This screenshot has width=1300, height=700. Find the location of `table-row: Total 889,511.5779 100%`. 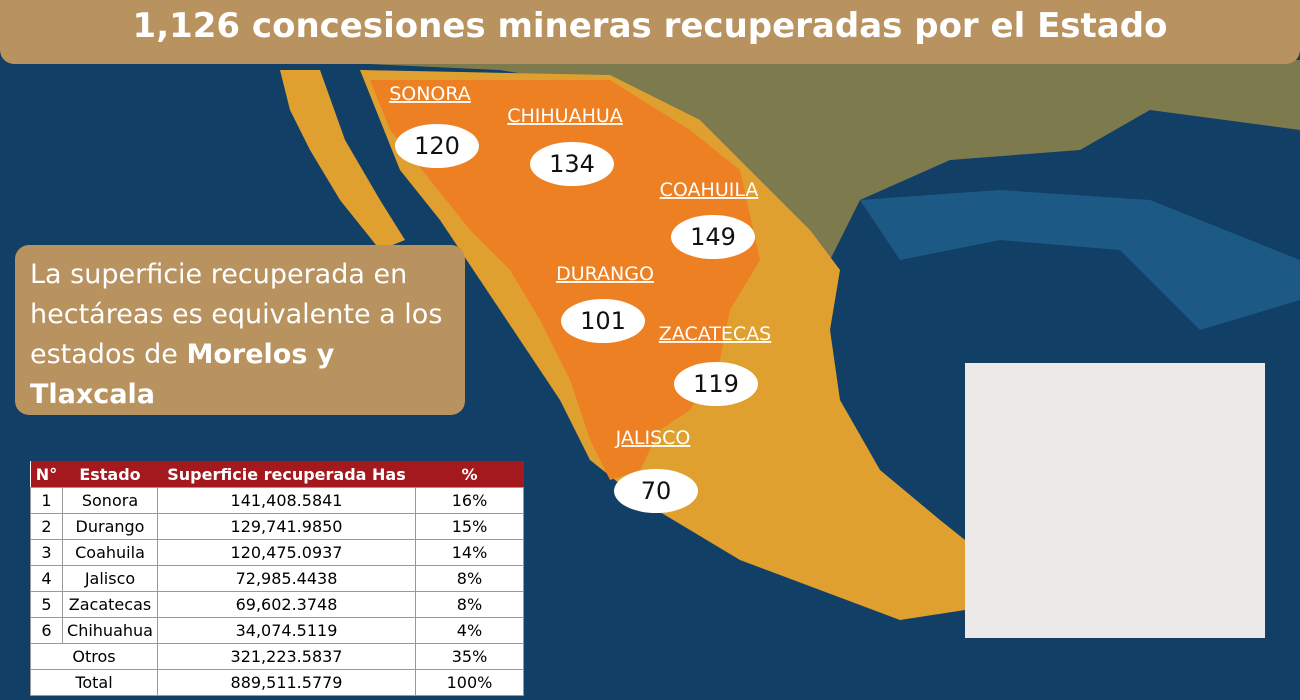

table-row: Total 889,511.5779 100% is located at coordinates (277, 682).